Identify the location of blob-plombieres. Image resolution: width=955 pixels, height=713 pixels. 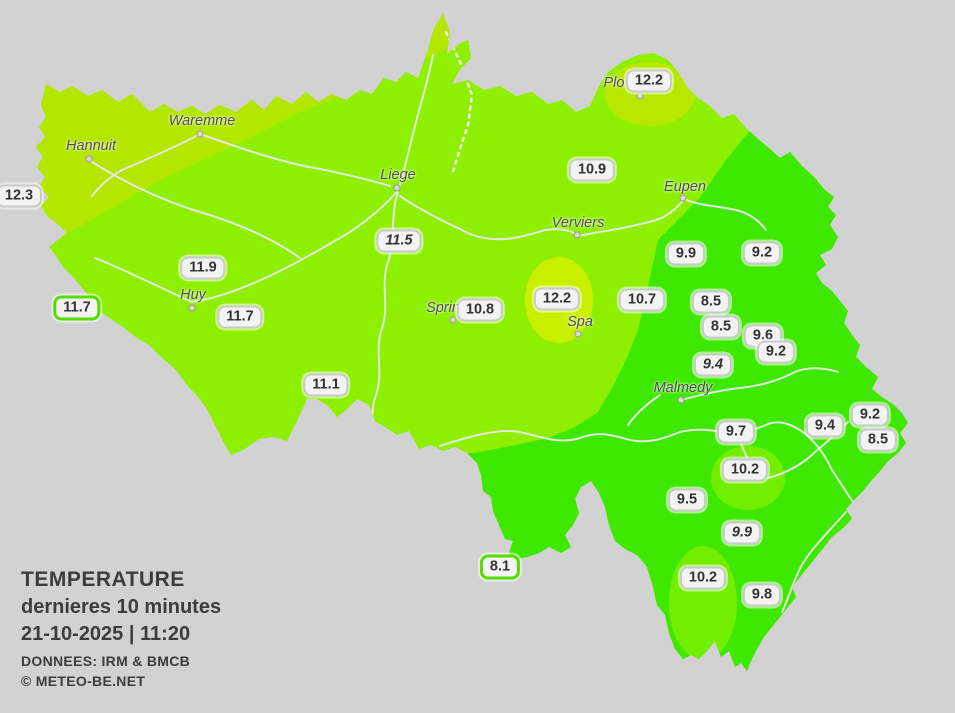
(650, 94).